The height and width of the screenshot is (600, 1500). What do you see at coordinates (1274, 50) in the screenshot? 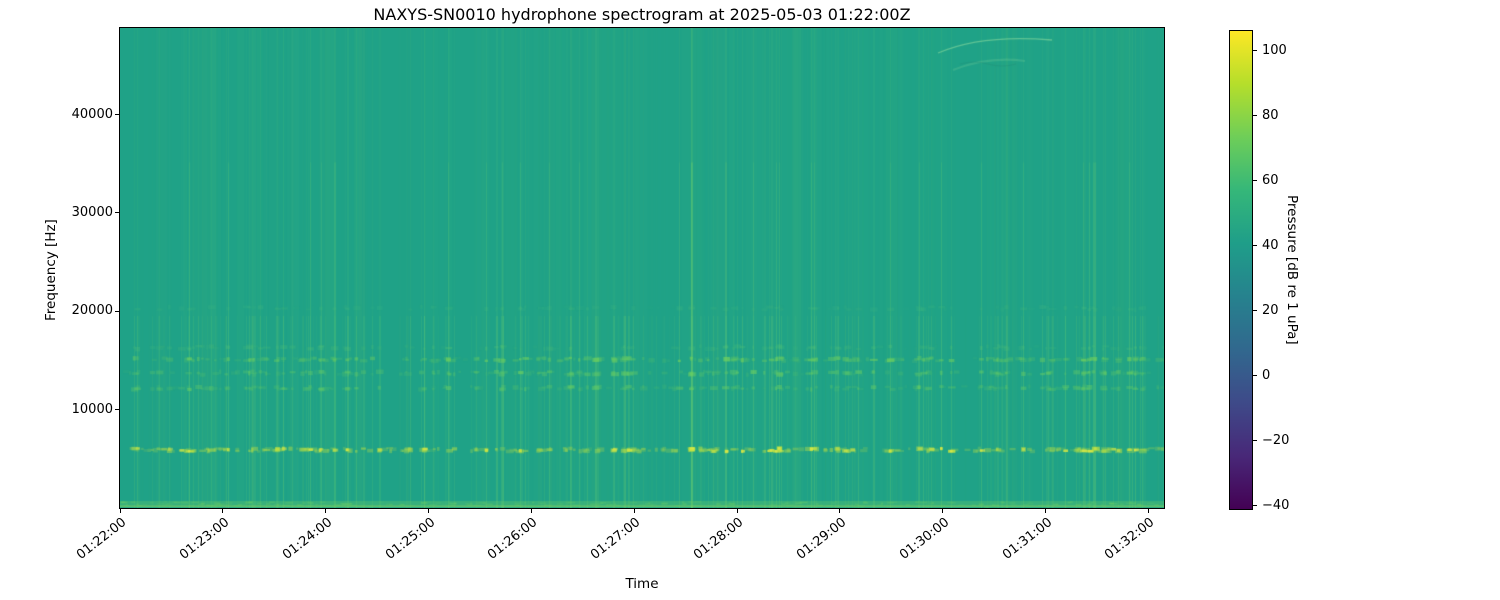
I see `colorbar-tick-label: 100` at bounding box center [1274, 50].